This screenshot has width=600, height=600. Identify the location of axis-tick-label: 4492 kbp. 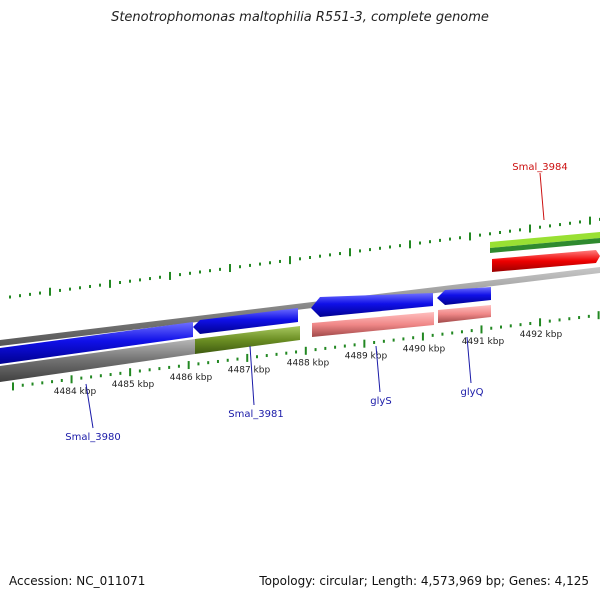
(541, 335).